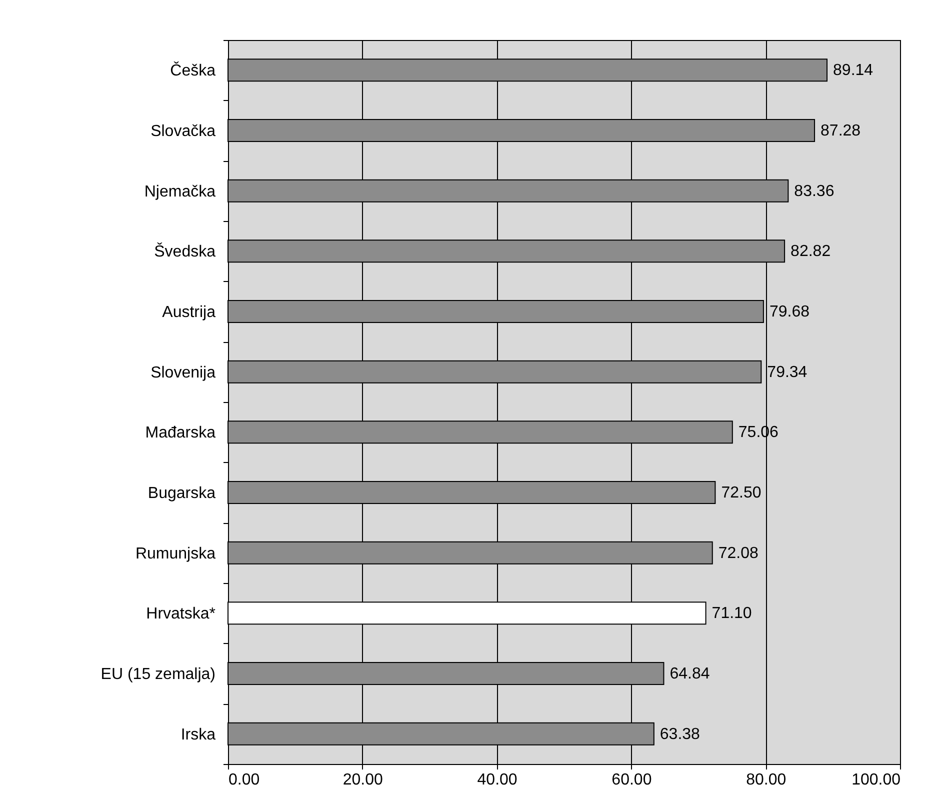  I want to click on y-tick-label: Češka, so click(193, 71).